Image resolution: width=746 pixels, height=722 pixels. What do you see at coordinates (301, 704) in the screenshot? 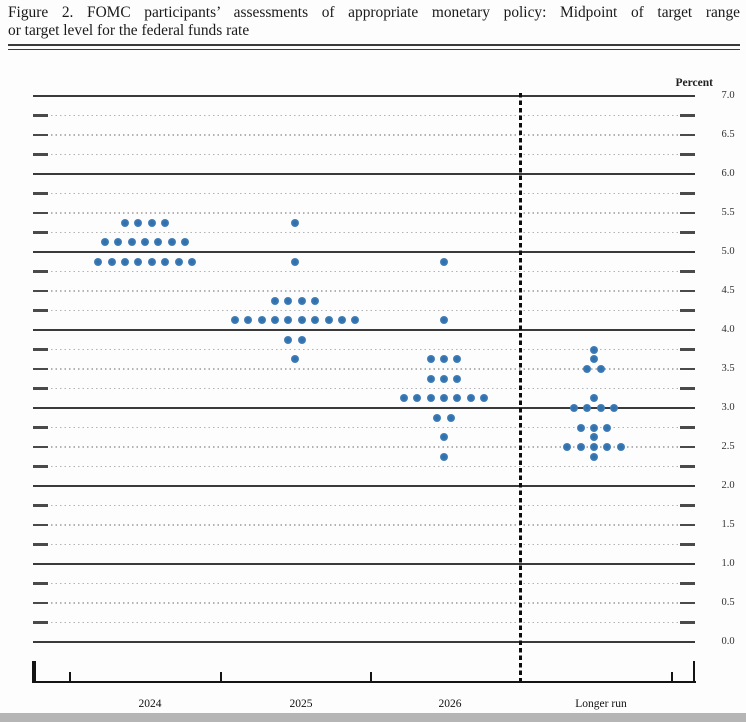
I see `x-axis-category-label: 2025` at bounding box center [301, 704].